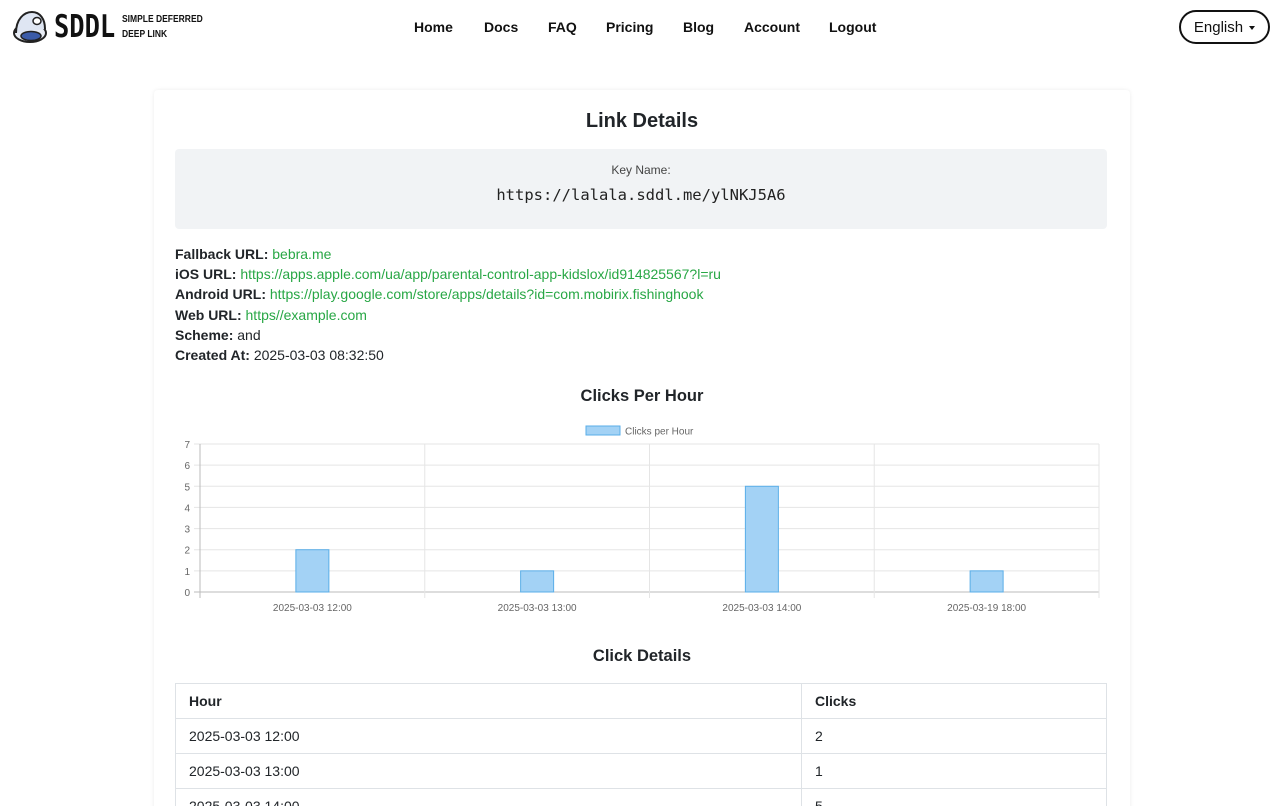  I want to click on table-row: 2025-03-03 14:00 5, so click(641, 797).